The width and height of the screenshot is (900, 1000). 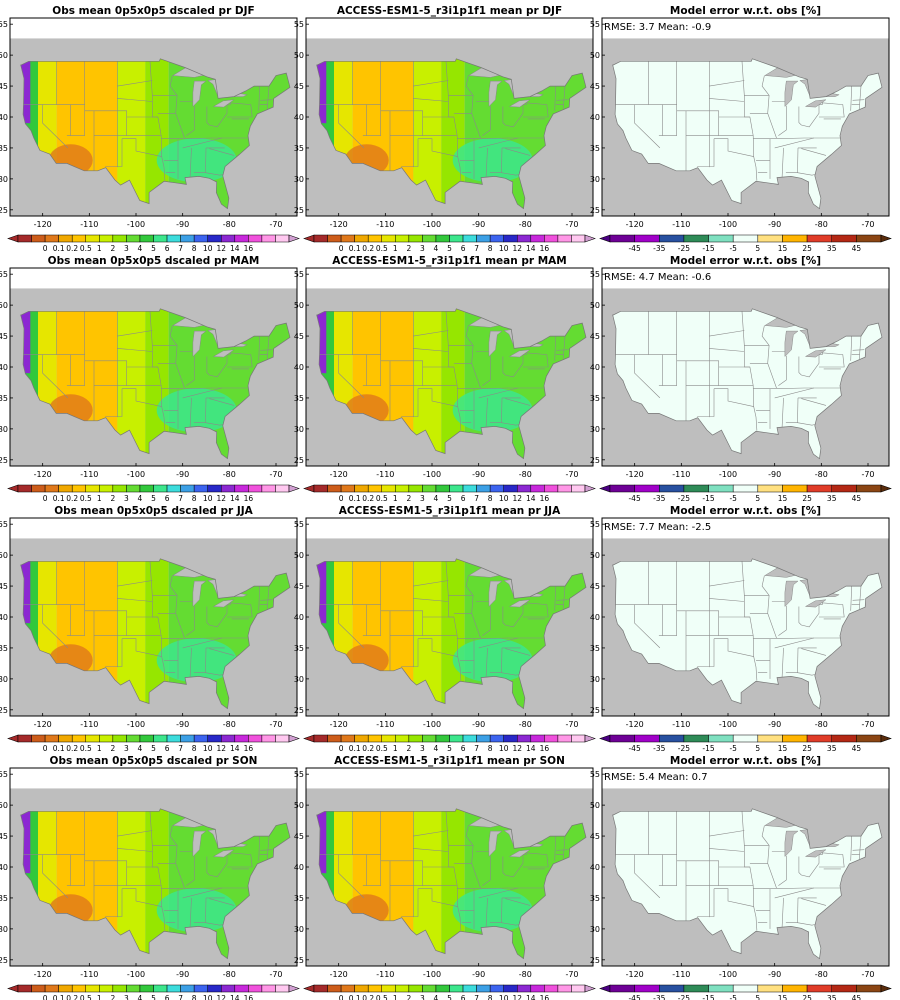 I want to click on colorbar-label: 0.5, so click(x=382, y=498).